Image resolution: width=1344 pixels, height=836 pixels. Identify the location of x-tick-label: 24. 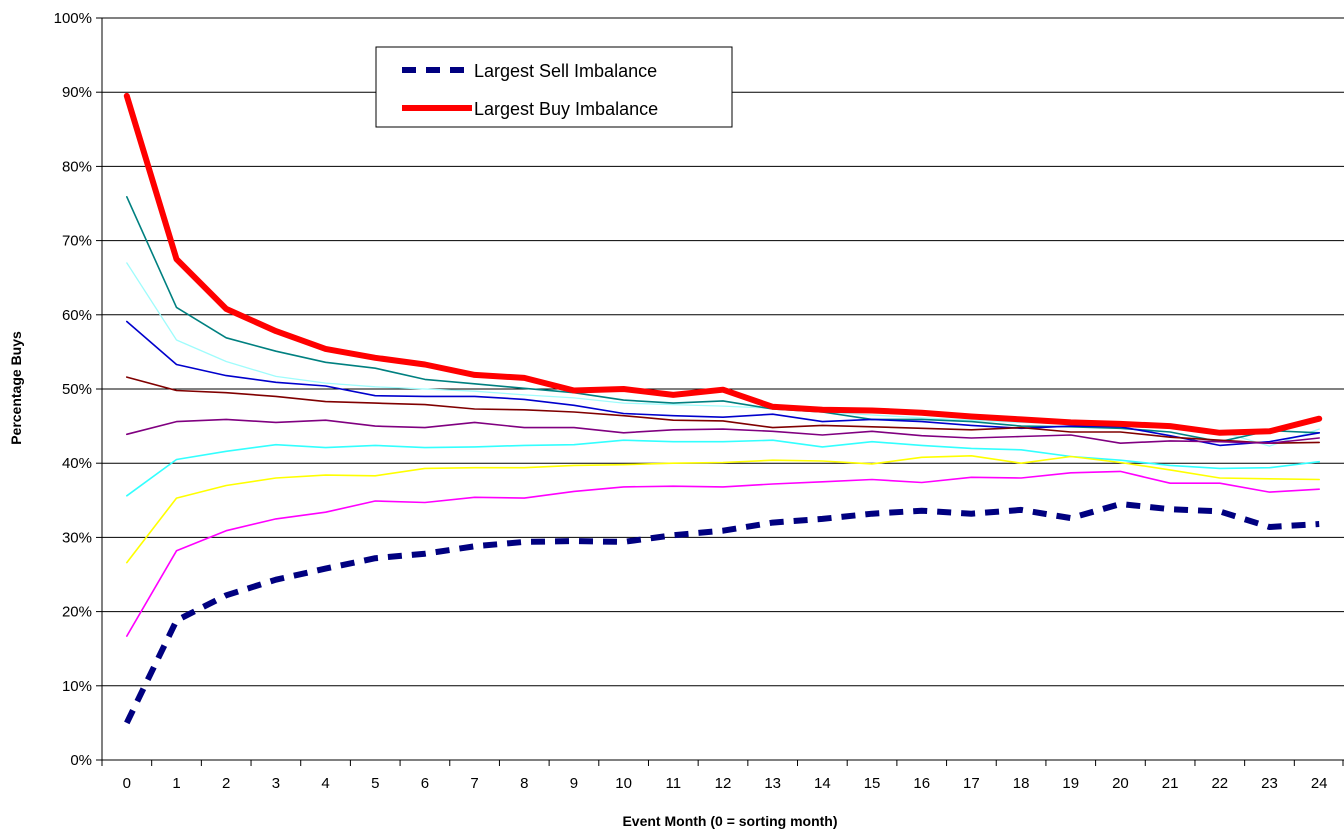
(1319, 783).